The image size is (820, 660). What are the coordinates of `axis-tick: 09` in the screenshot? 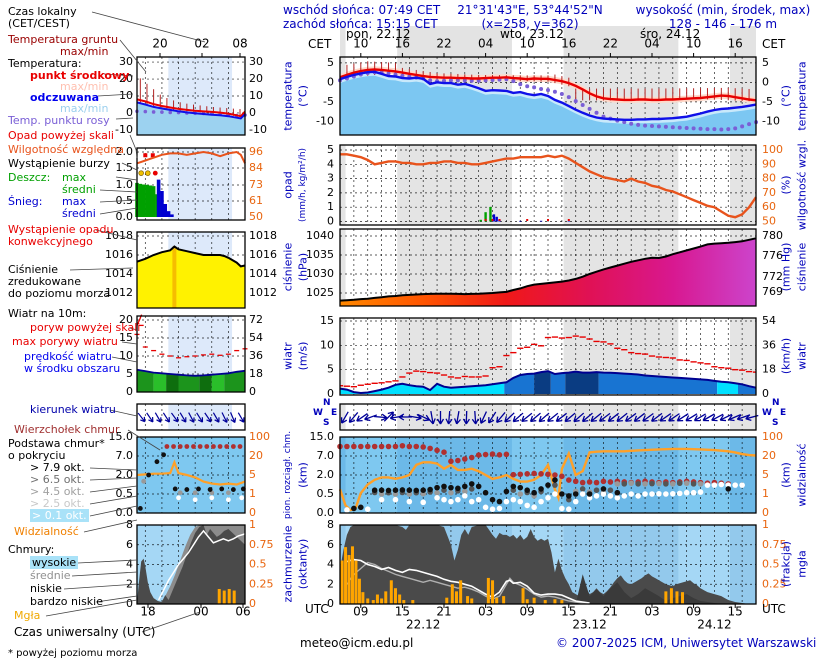 It's located at (360, 612).